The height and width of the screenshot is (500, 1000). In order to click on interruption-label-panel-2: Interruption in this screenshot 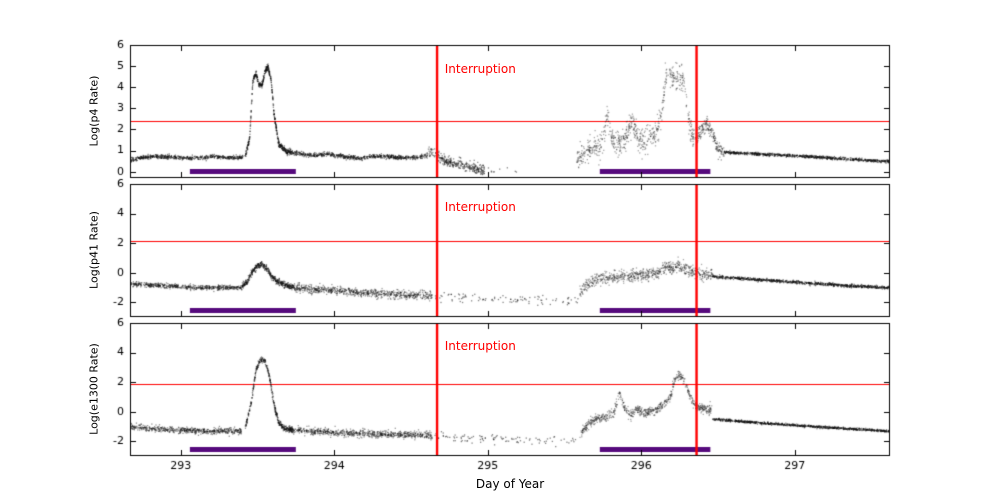, I will do `click(480, 206)`.